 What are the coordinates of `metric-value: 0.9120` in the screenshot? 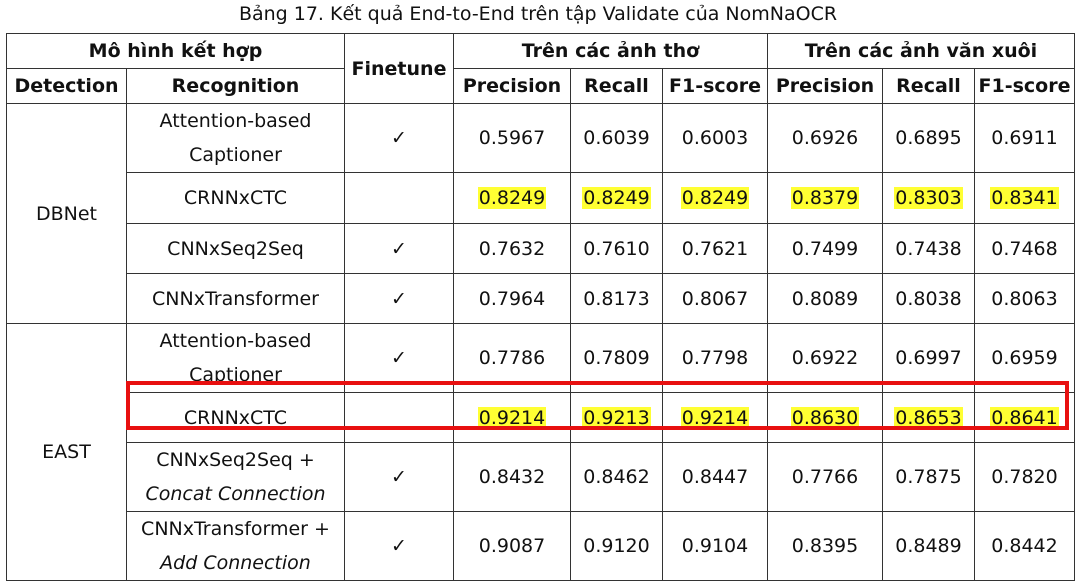 It's located at (616, 546).